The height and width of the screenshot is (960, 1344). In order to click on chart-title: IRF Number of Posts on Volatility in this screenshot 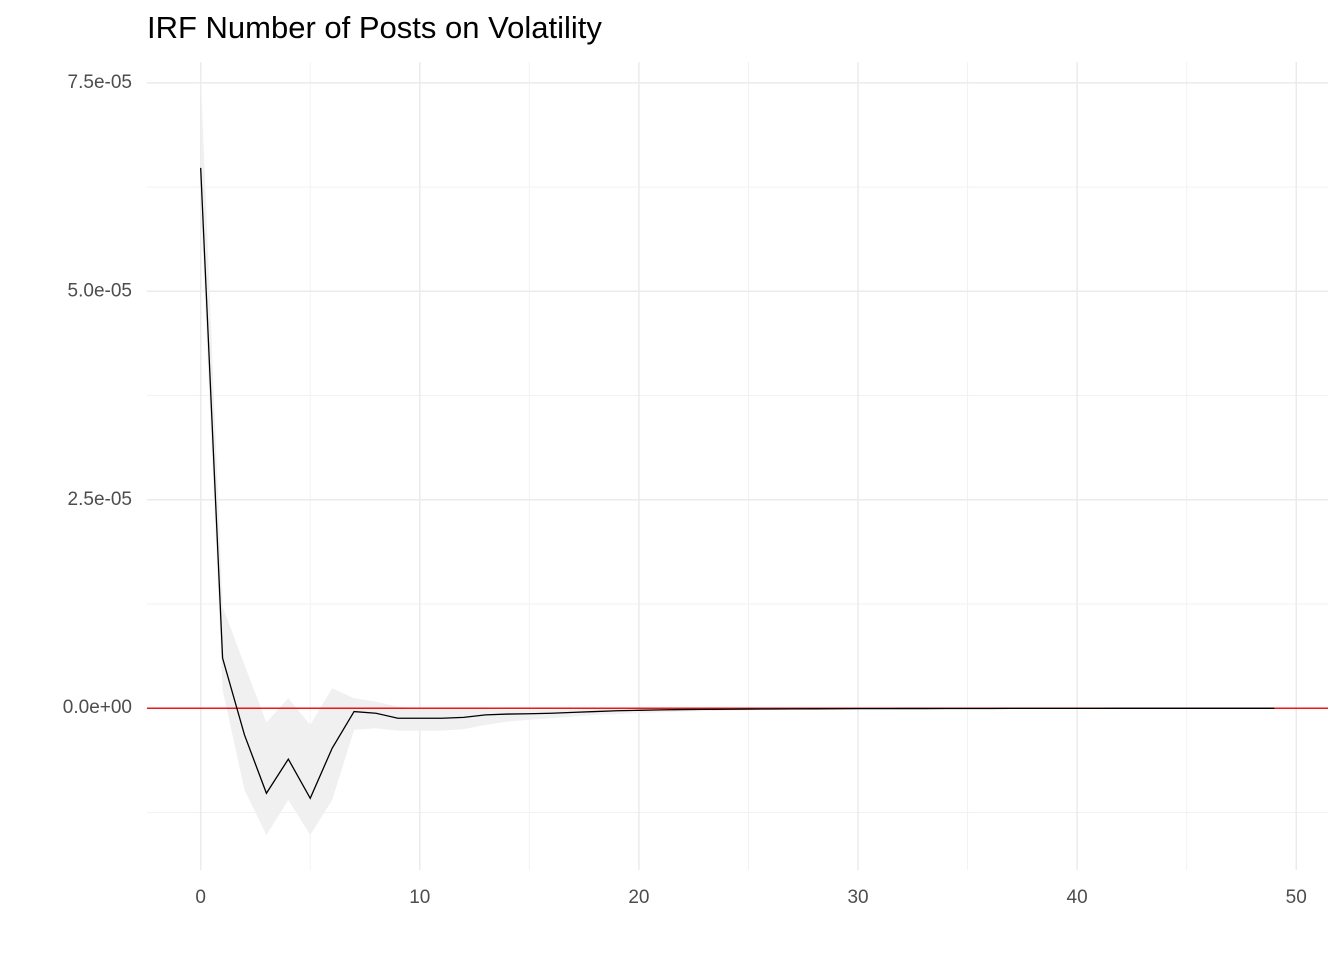, I will do `click(374, 27)`.